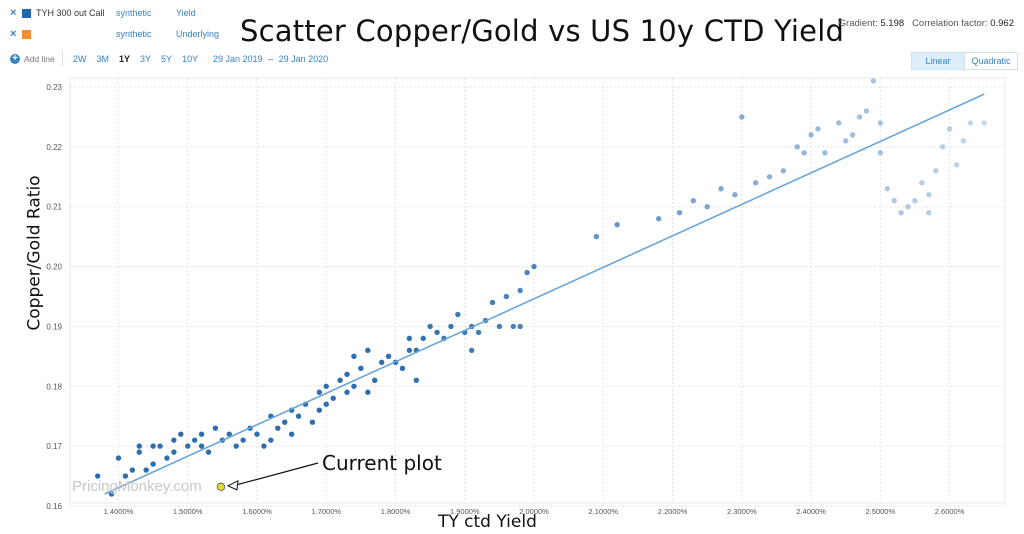 This screenshot has height=534, width=1024. I want to click on series-row-2: × synthetic Underlying, so click(114, 34).